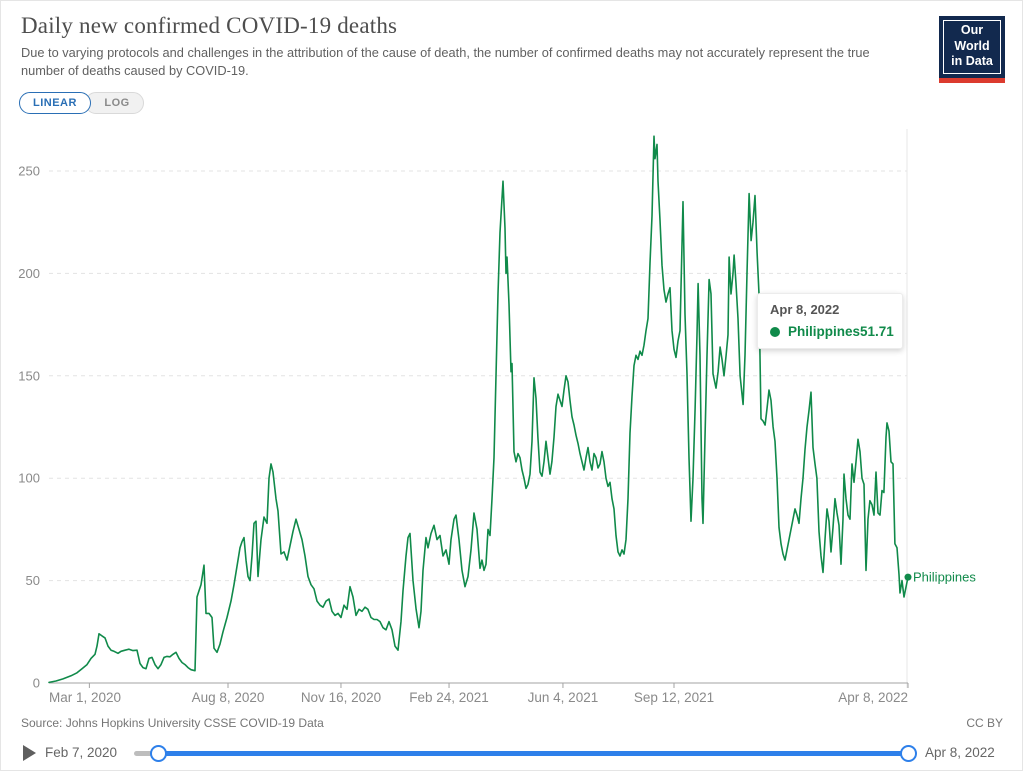 The width and height of the screenshot is (1023, 771). Describe the element at coordinates (209, 25) in the screenshot. I see `page-title: Daily new confirmed COVID-19 deaths` at that location.